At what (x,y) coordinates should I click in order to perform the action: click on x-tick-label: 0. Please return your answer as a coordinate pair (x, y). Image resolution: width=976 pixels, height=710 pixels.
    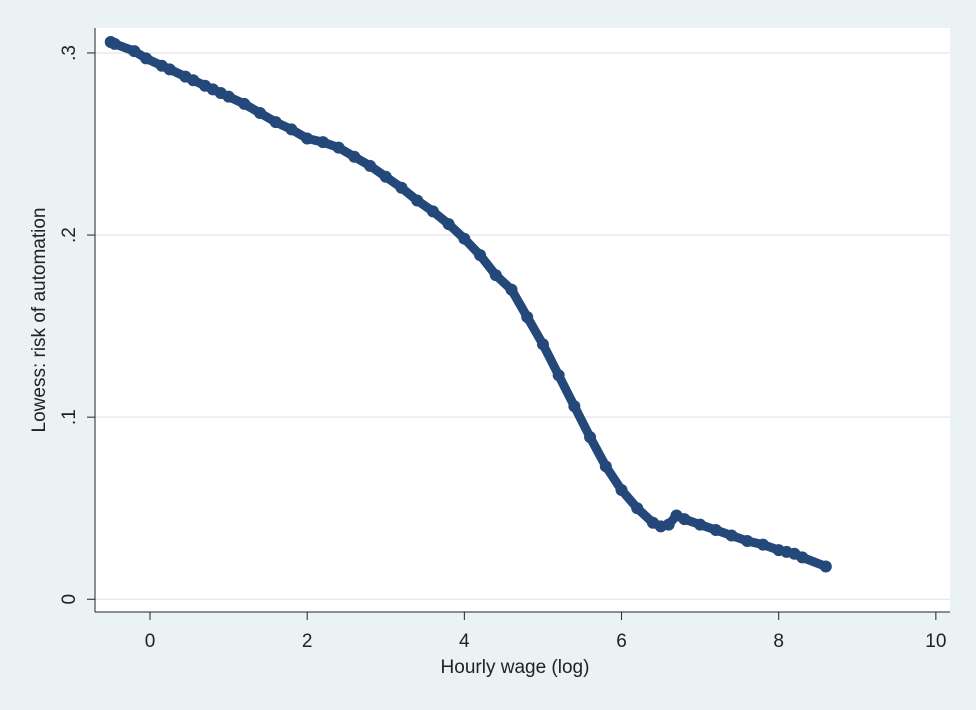
    Looking at the image, I should click on (150, 641).